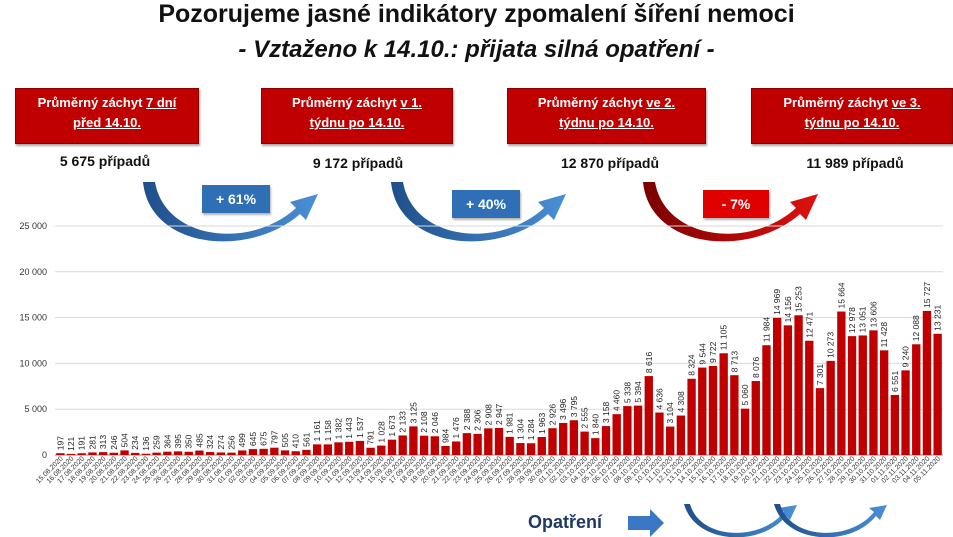 This screenshot has height=537, width=953. Describe the element at coordinates (107, 122) in the screenshot. I see `box-text-underlined: před 14.10.` at that location.